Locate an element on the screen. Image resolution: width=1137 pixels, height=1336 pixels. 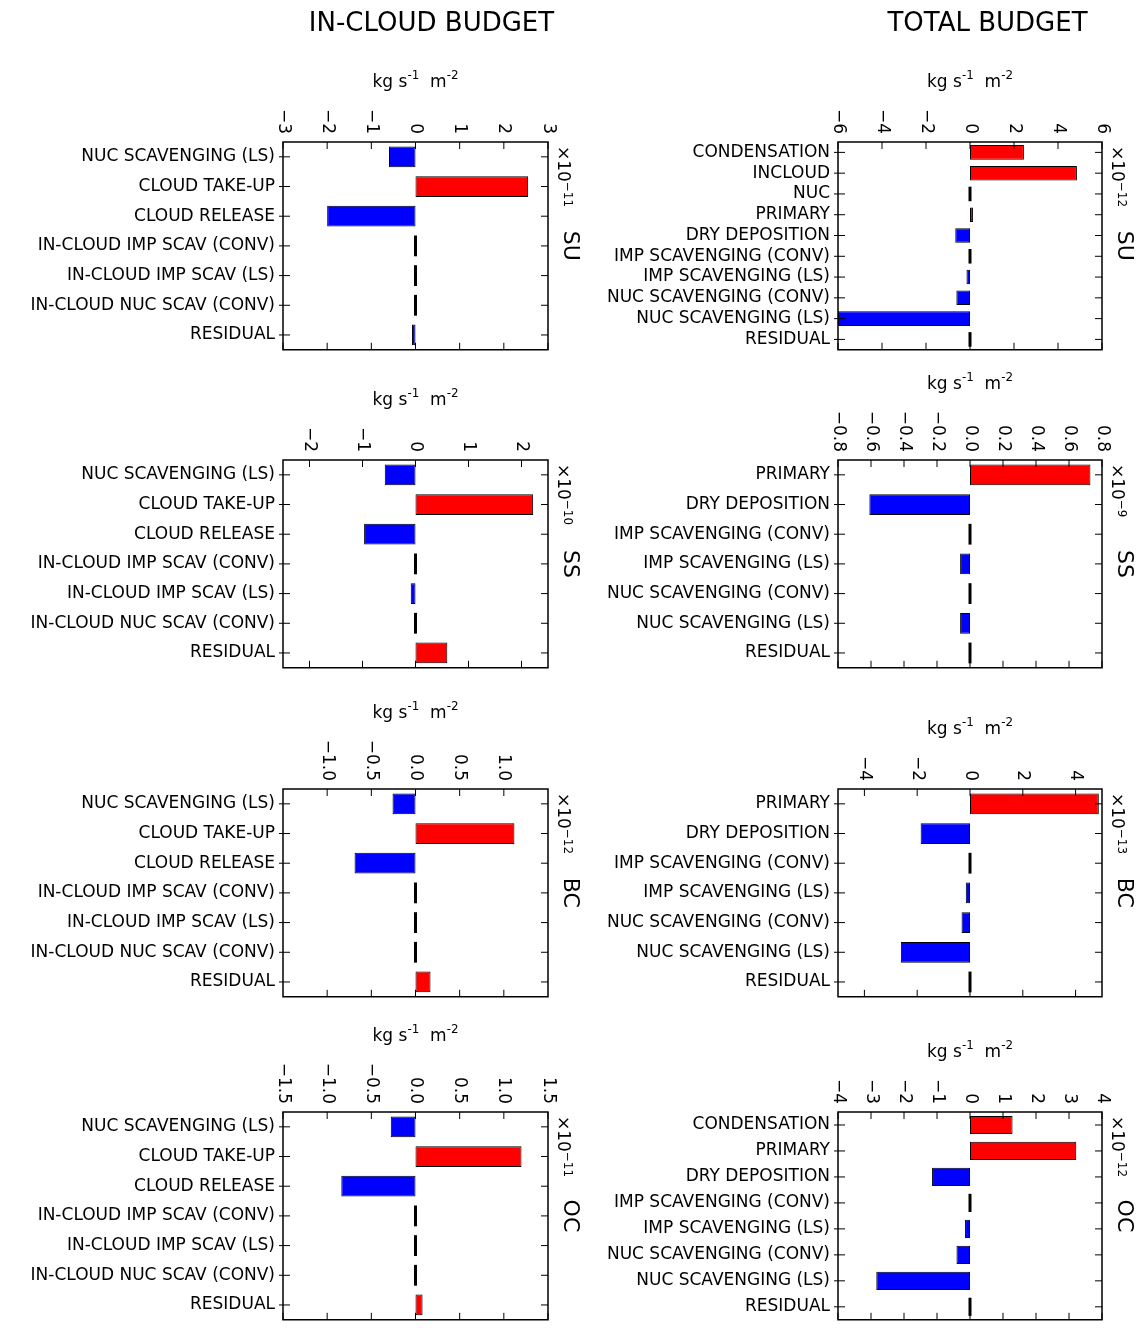
x-tick-label: −0.6 is located at coordinates (872, 431).